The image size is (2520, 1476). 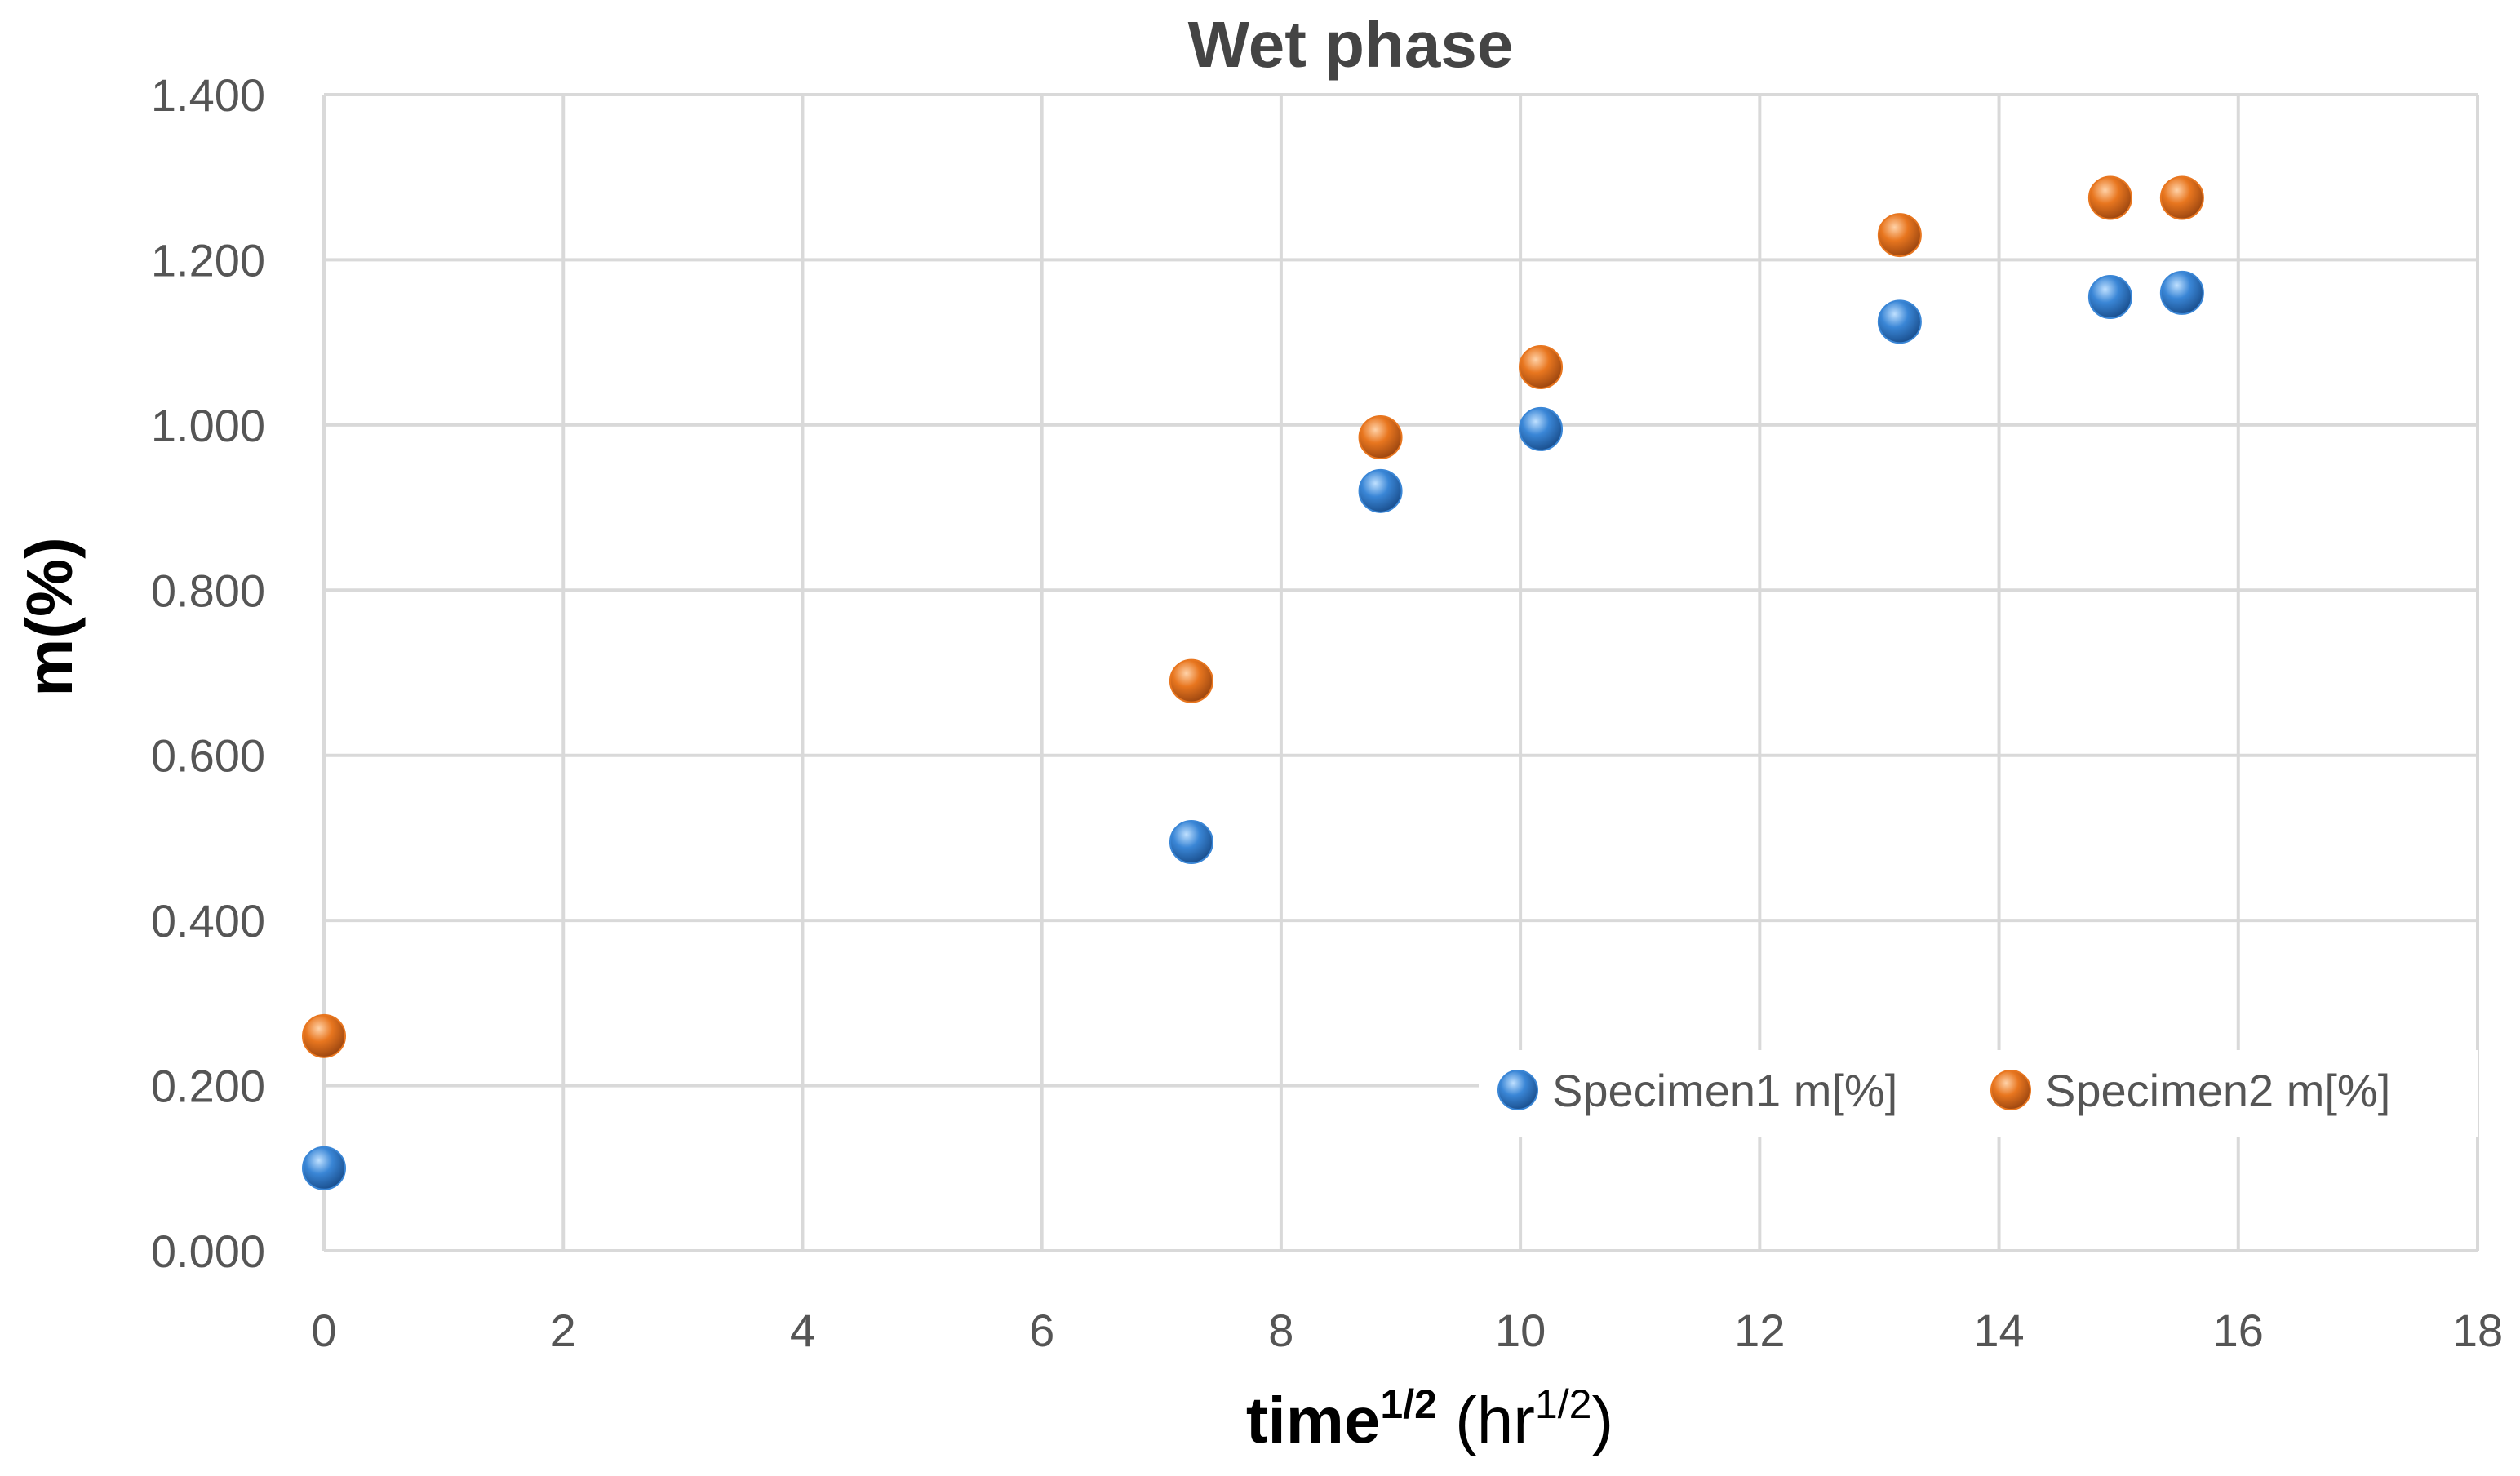 I want to click on y-tick-label-7: 1.400, so click(x=208, y=95).